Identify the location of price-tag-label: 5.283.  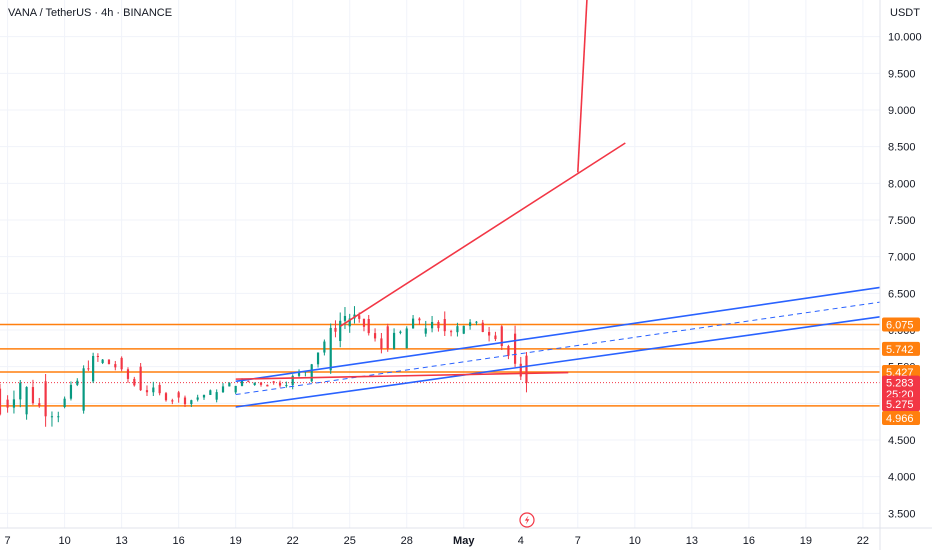
(900, 384).